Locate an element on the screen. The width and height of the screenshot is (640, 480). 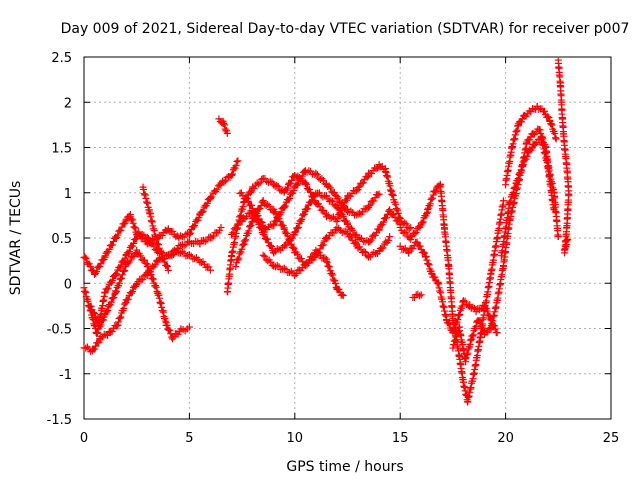
x-axis-title: GPS time / hours is located at coordinates (344, 467).